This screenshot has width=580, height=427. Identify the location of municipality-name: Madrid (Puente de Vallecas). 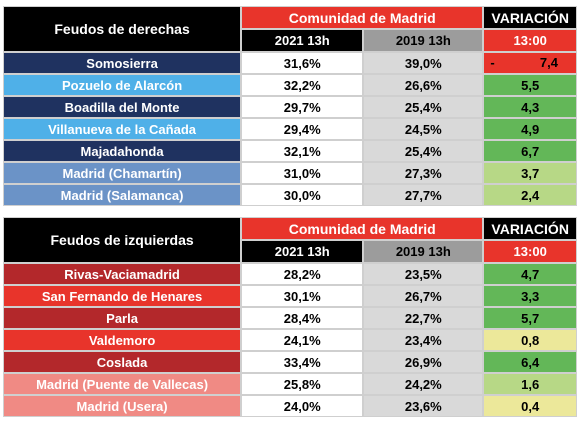
(122, 384).